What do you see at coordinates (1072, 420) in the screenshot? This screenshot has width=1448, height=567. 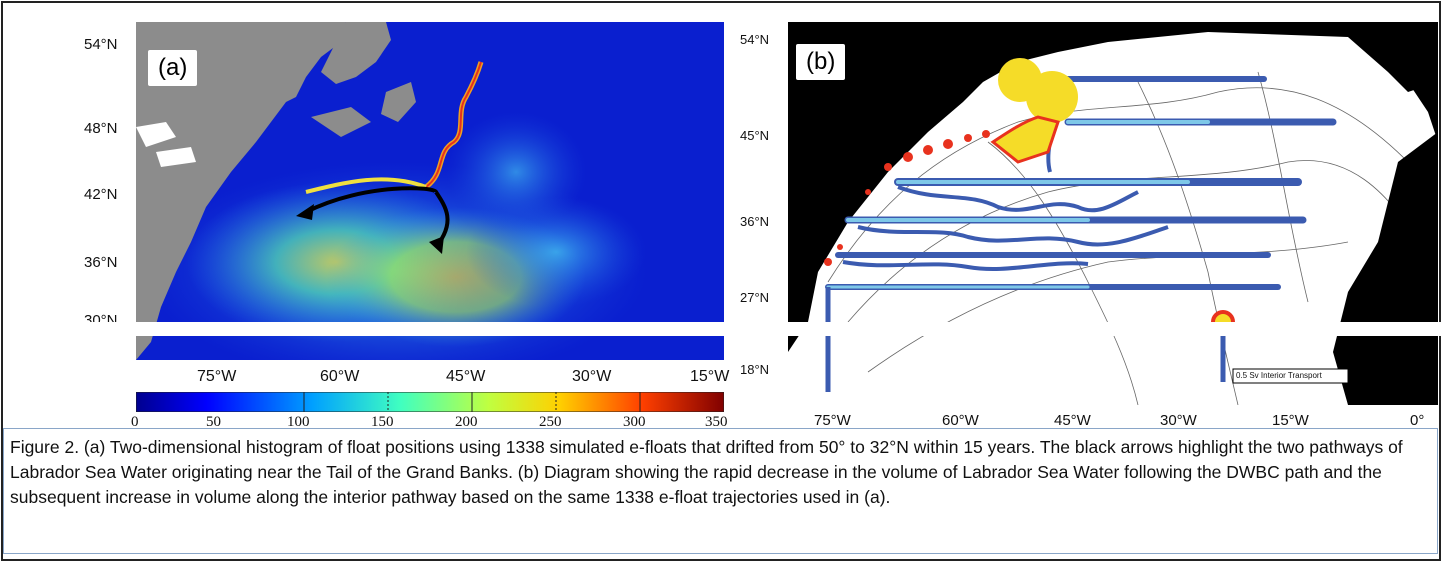 I see `lon-label-b: 45°W` at bounding box center [1072, 420].